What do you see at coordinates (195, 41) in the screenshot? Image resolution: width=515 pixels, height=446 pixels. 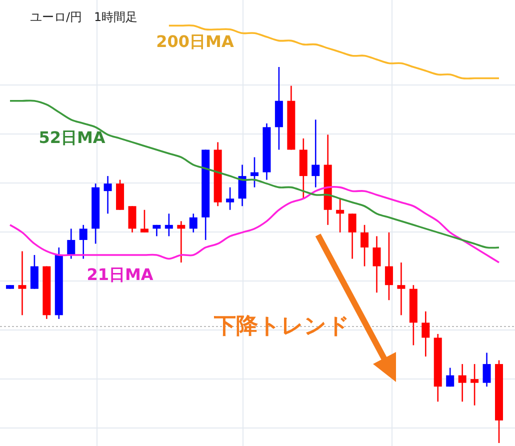 I see `series-label: 200日MA` at bounding box center [195, 41].